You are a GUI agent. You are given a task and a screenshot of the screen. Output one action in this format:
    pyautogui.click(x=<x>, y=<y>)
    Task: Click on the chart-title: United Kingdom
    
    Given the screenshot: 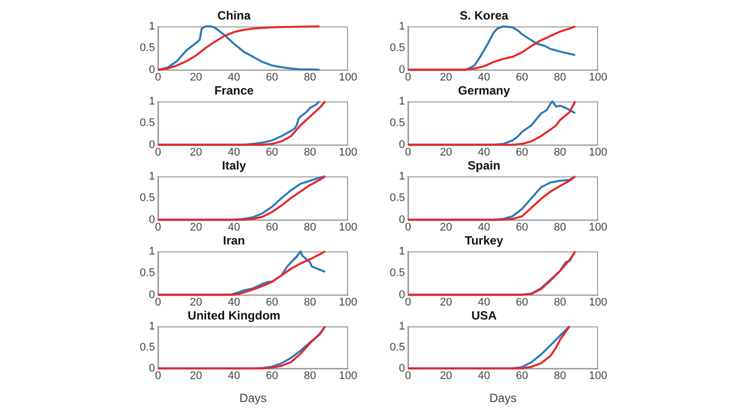 What is the action you would take?
    pyautogui.click(x=234, y=315)
    